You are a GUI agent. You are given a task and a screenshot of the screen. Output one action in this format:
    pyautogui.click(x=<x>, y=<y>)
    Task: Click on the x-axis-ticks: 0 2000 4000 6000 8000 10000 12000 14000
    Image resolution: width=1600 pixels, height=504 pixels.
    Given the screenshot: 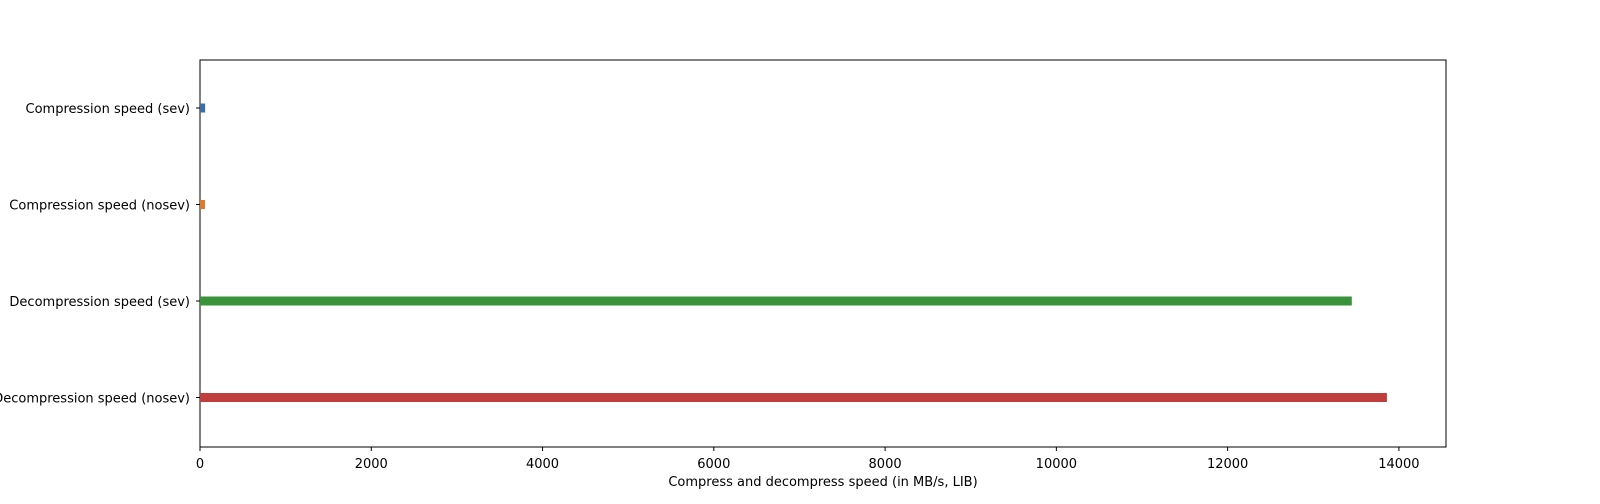 What is the action you would take?
    pyautogui.click(x=808, y=459)
    